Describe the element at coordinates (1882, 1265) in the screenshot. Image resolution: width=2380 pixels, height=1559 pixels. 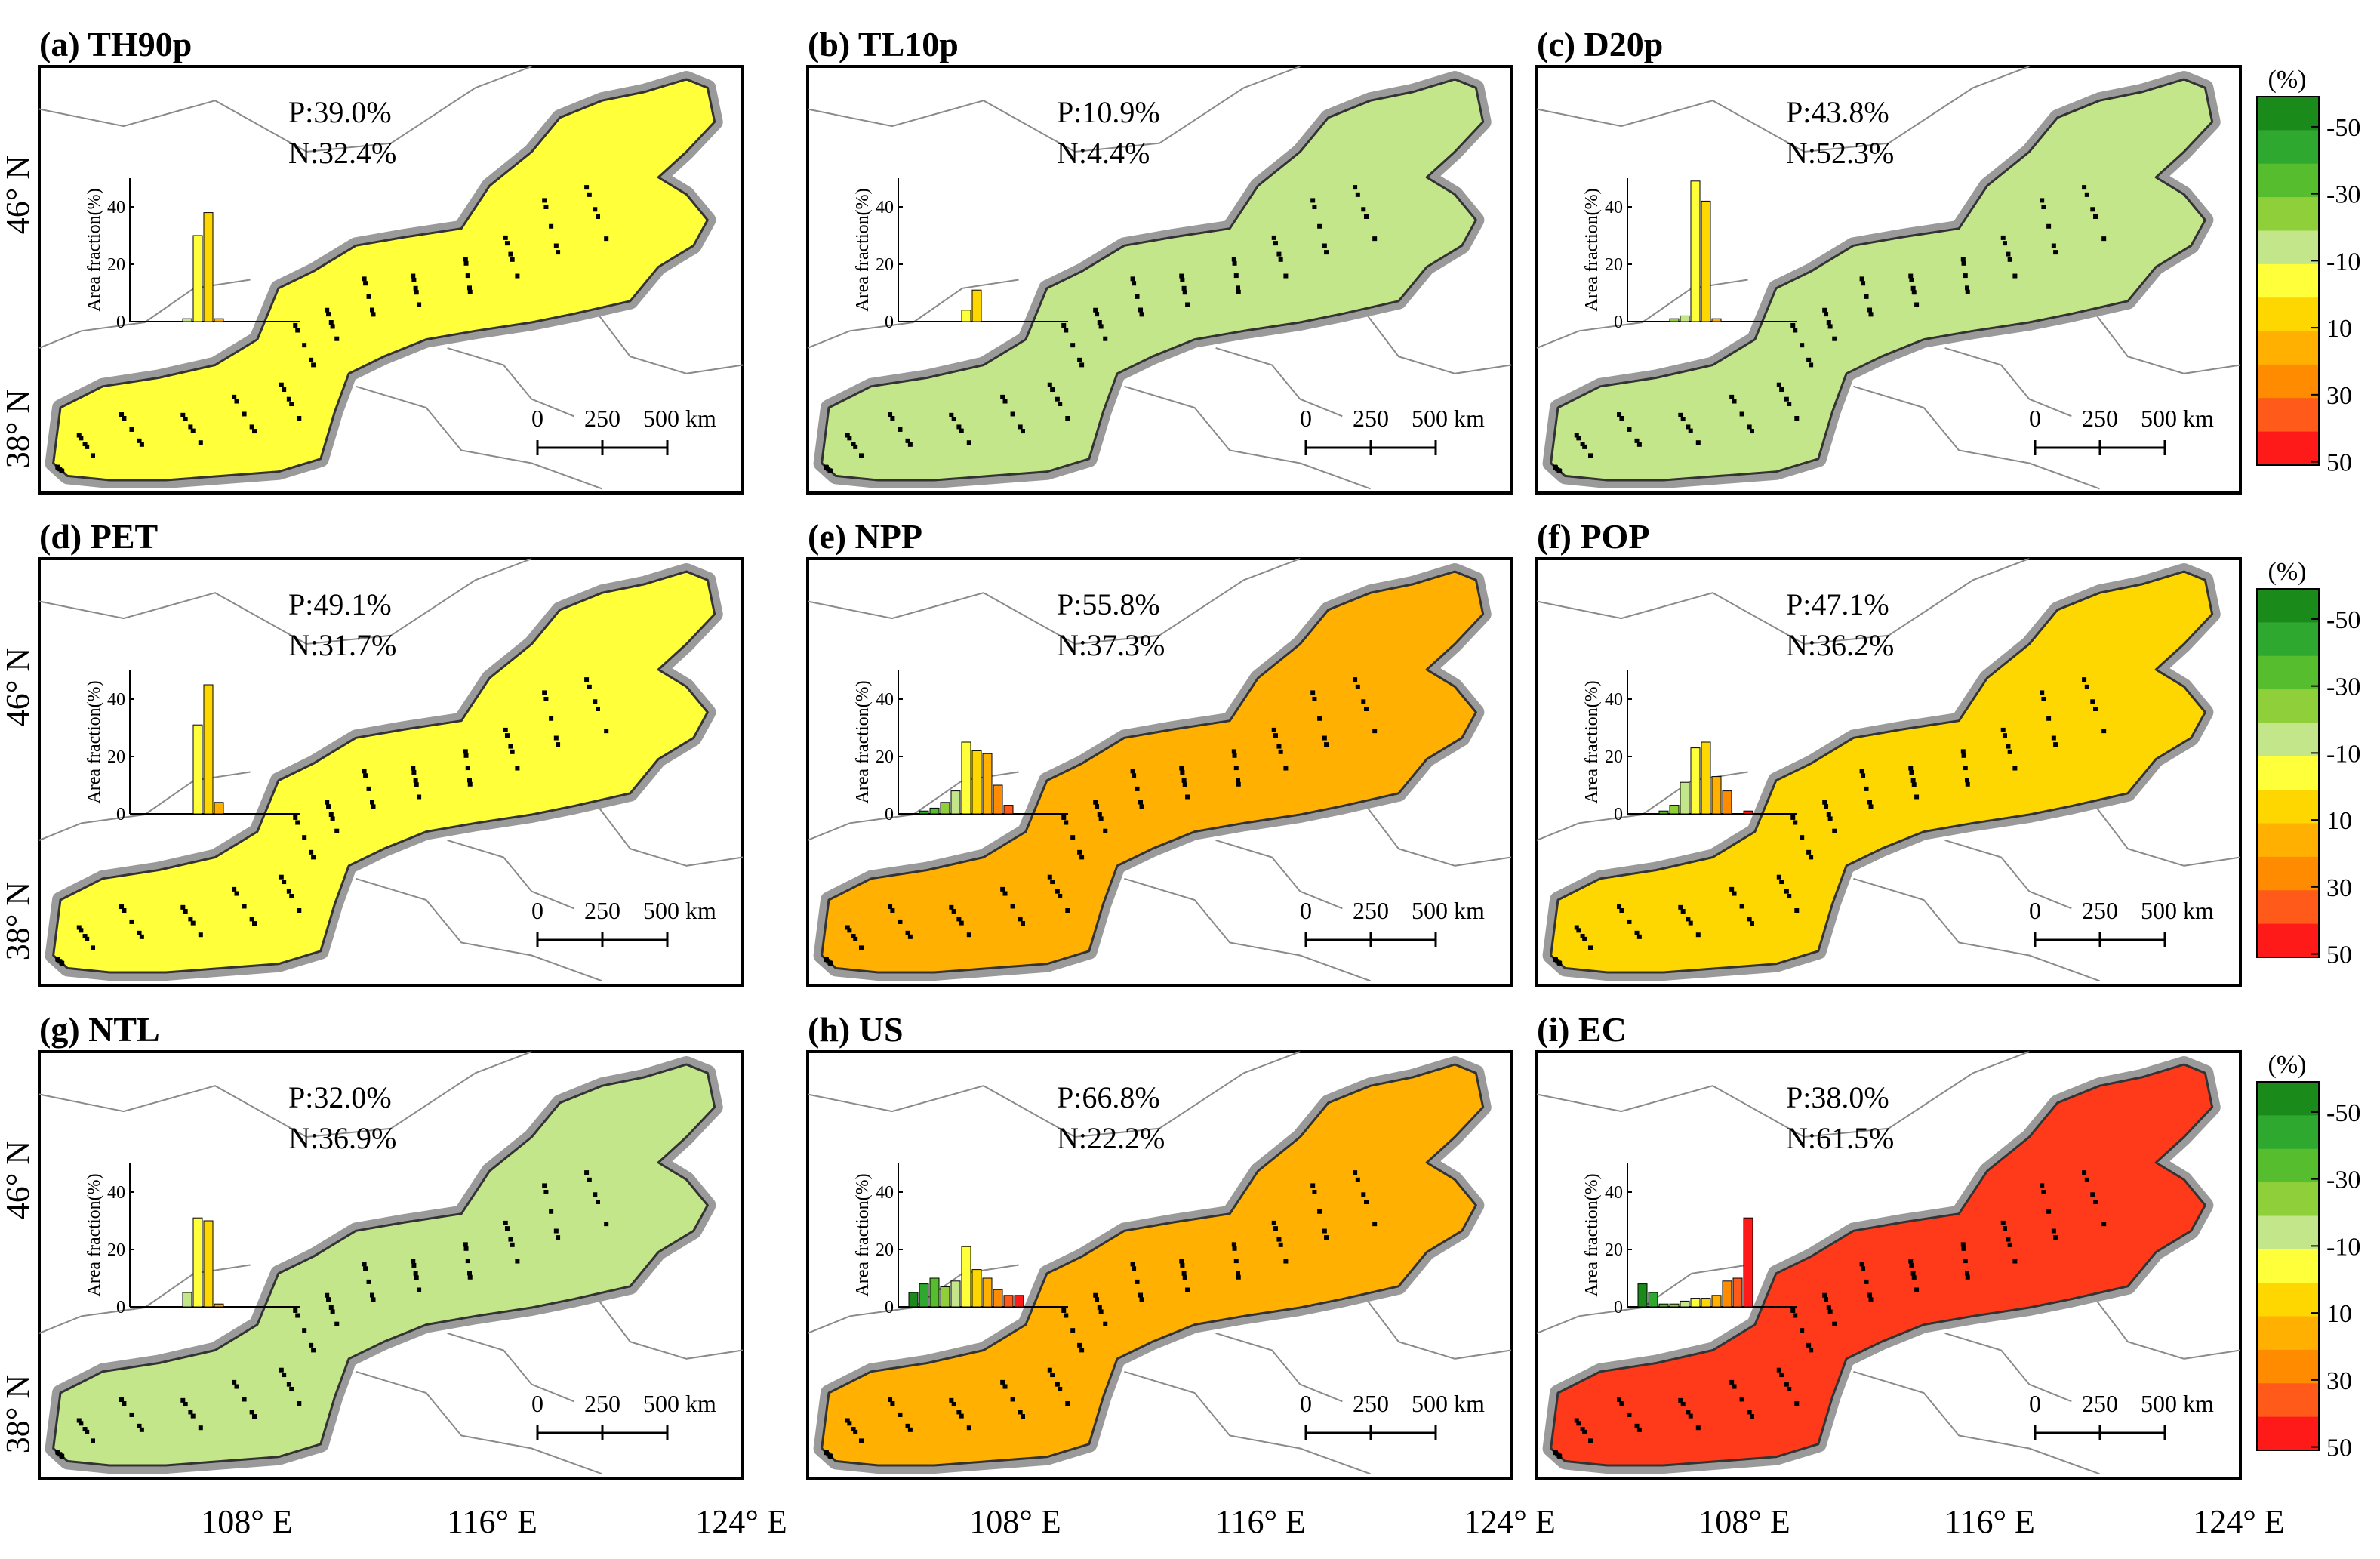
I see `study-region` at that location.